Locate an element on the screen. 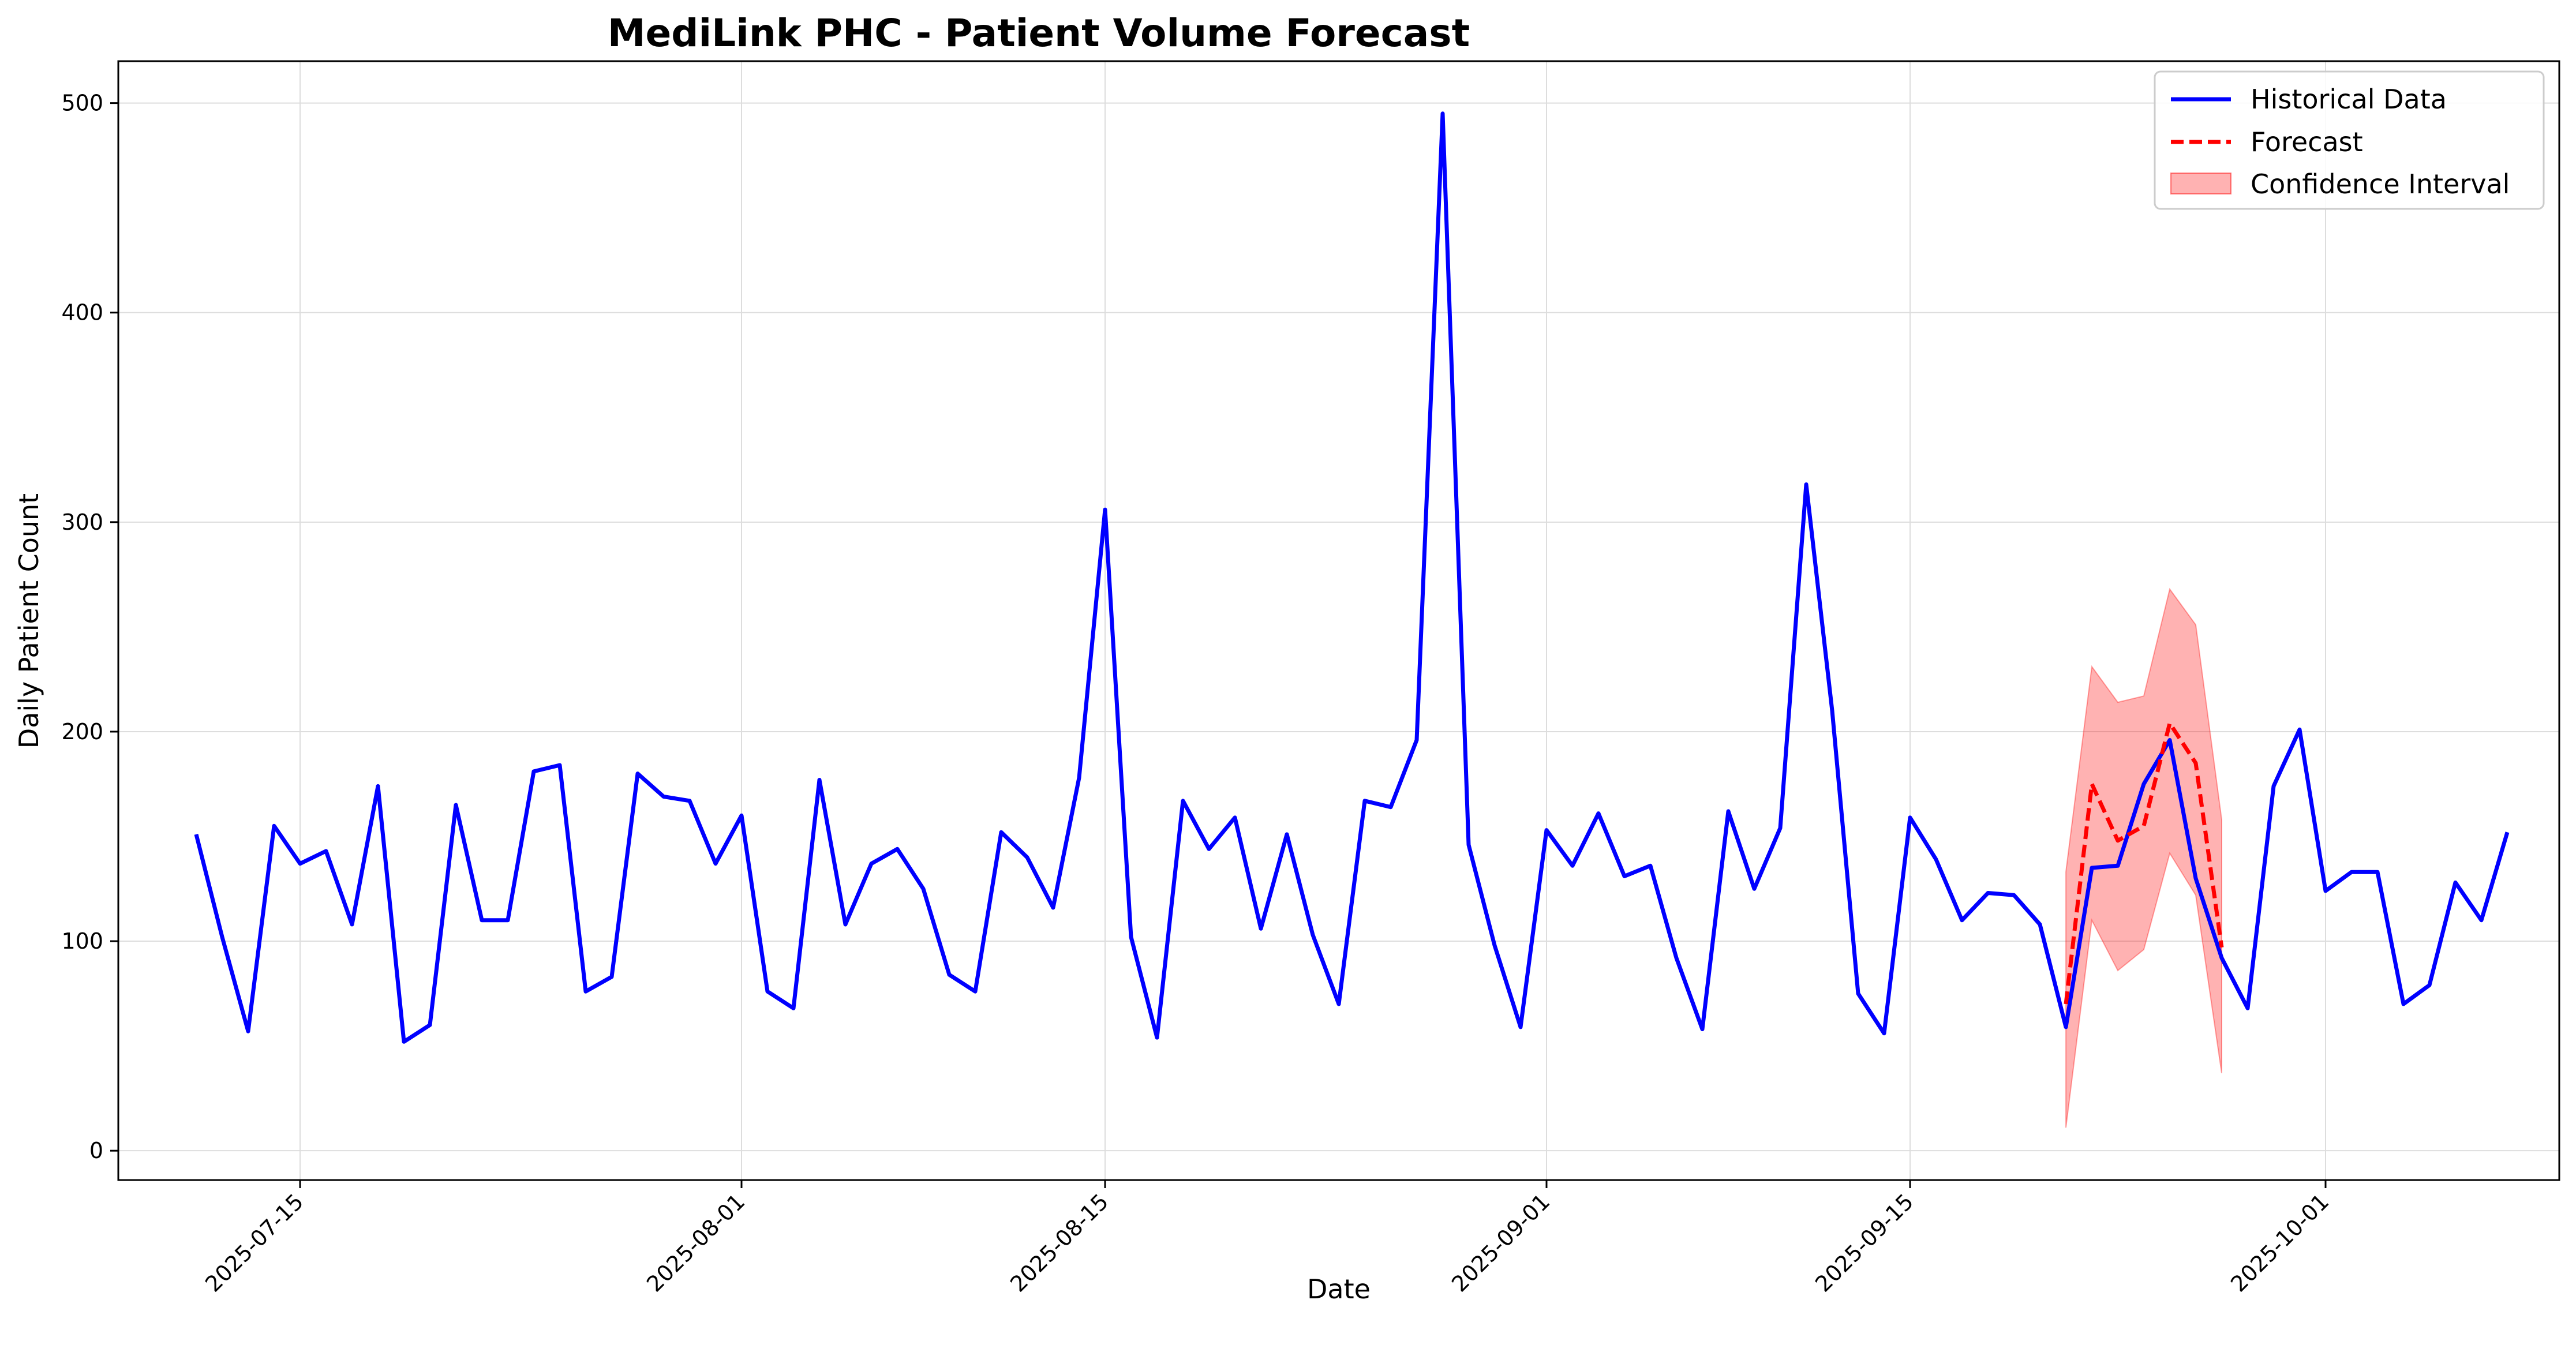  y-tick-label: 500 is located at coordinates (82, 103).